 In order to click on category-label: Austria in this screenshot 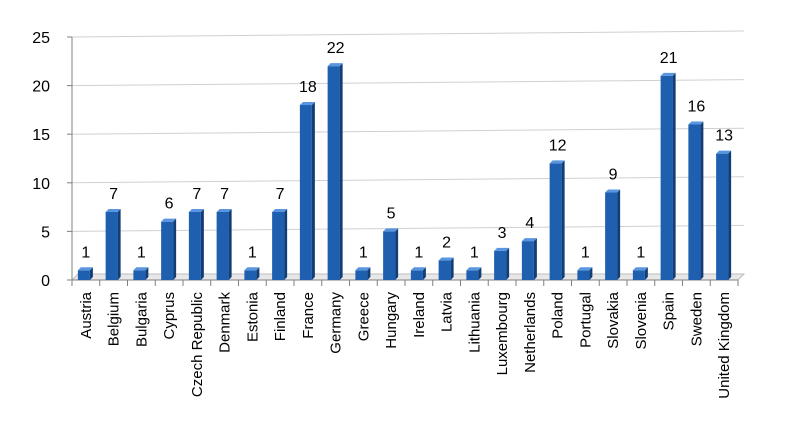, I will do `click(86, 314)`.